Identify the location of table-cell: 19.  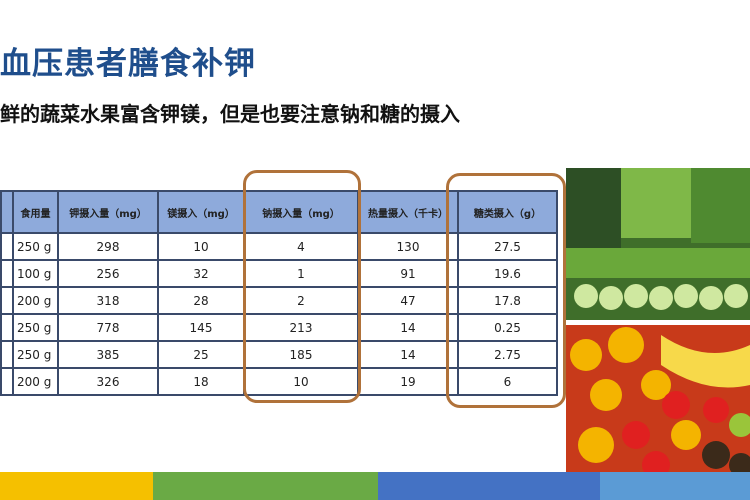
(408, 381).